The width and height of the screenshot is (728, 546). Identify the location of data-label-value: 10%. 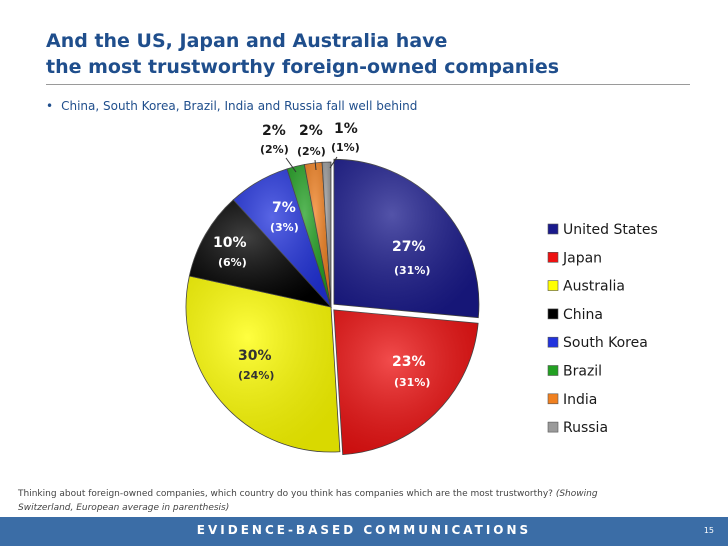
(230, 243).